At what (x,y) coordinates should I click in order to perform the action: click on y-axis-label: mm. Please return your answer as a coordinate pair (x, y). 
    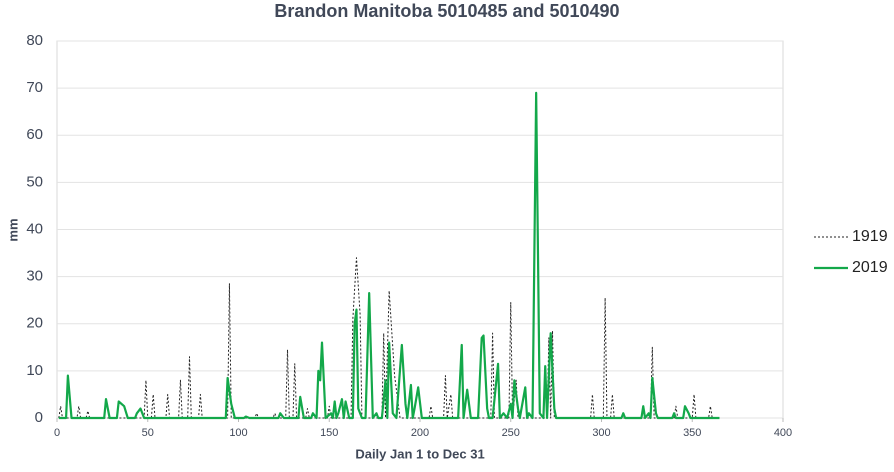
    Looking at the image, I should click on (12, 229).